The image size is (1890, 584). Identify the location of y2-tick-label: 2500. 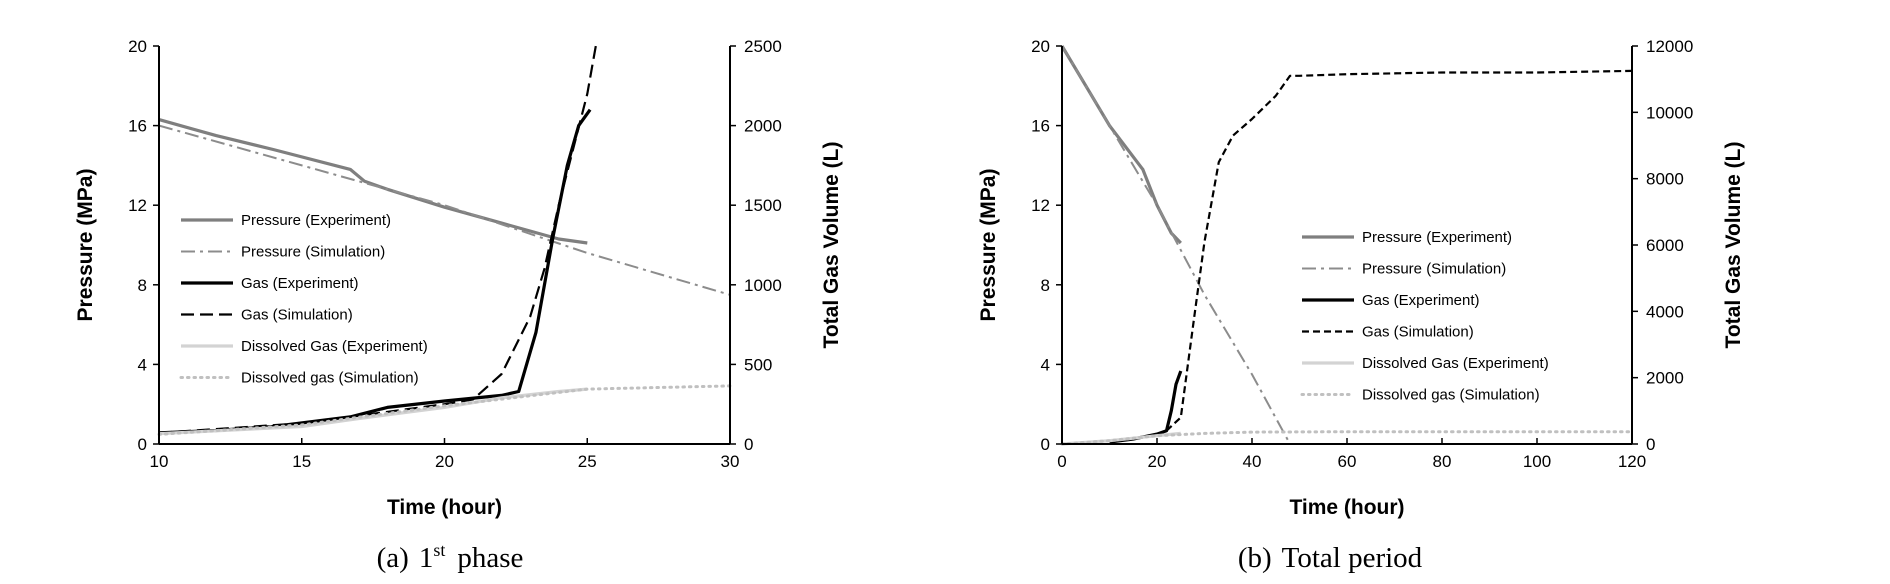
(763, 46).